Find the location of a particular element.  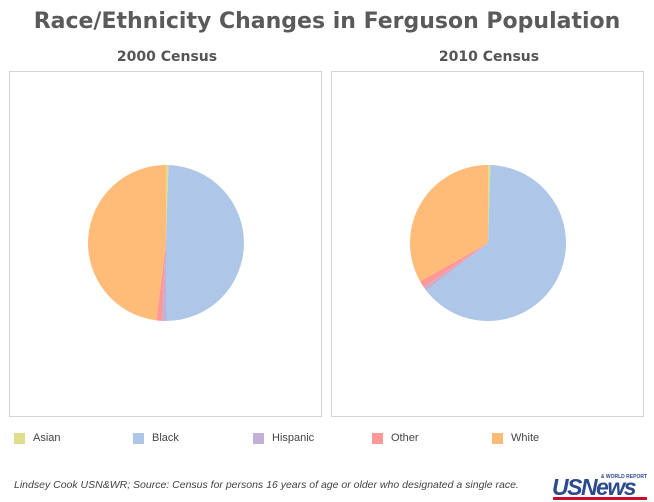

logo-underline is located at coordinates (600, 498).